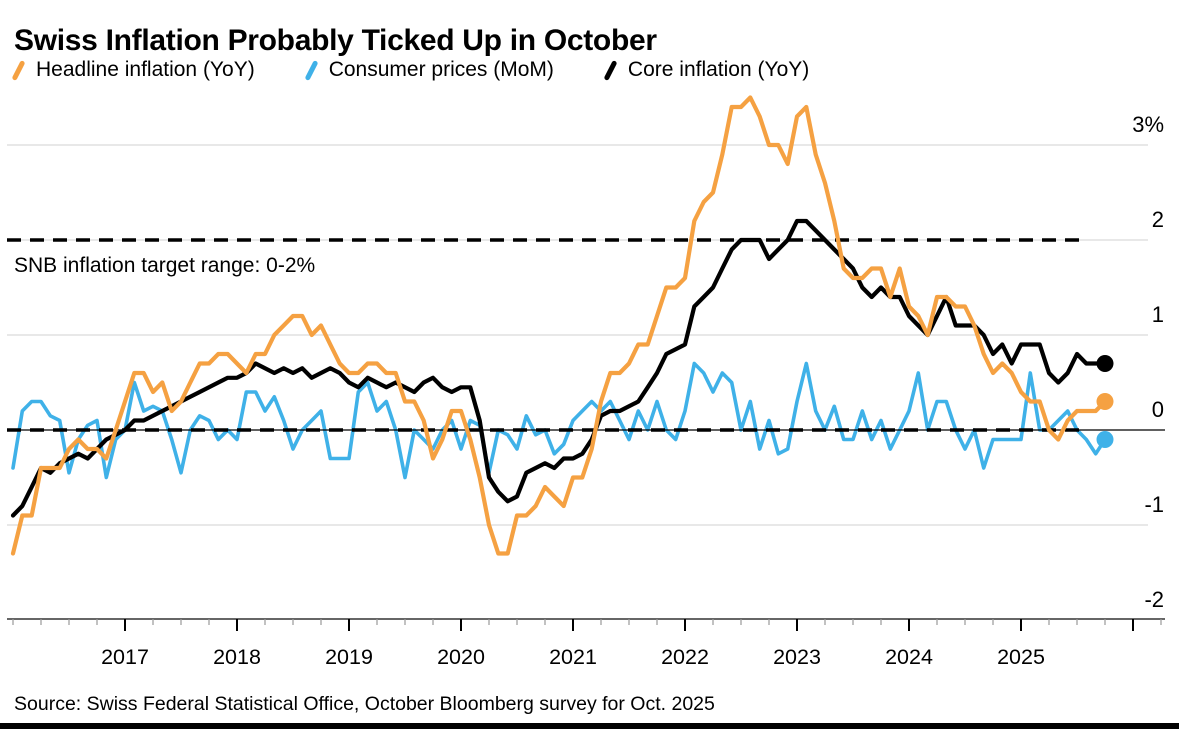  What do you see at coordinates (237, 657) in the screenshot?
I see `x-tick-label-2018: 2018` at bounding box center [237, 657].